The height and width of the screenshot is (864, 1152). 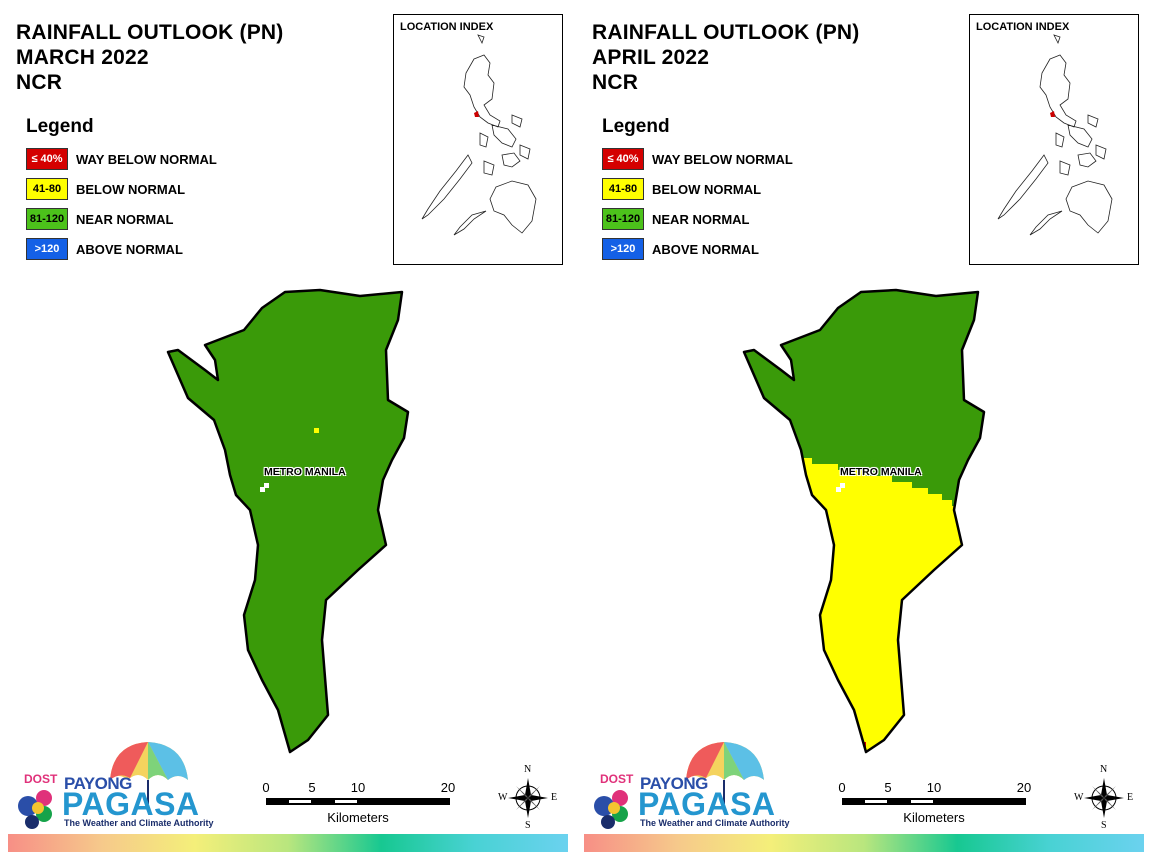 What do you see at coordinates (864, 605) in the screenshot?
I see `ncr-region-below-normal` at bounding box center [864, 605].